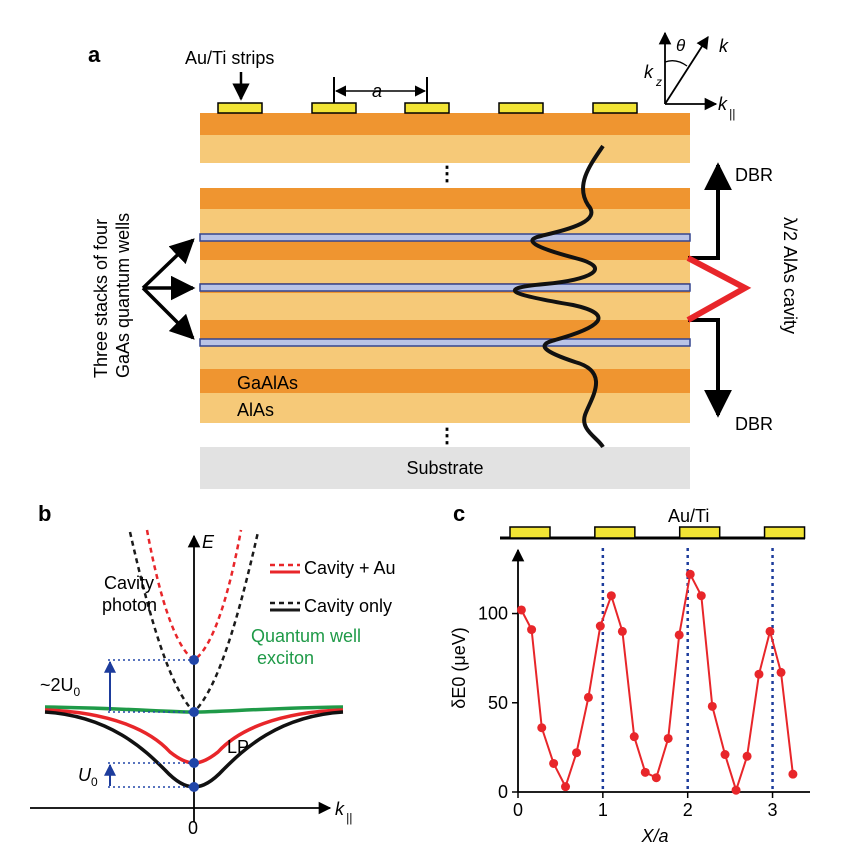 This screenshot has height=852, width=850. I want to click on y-axis-label: δE0 (μeV), so click(459, 667).